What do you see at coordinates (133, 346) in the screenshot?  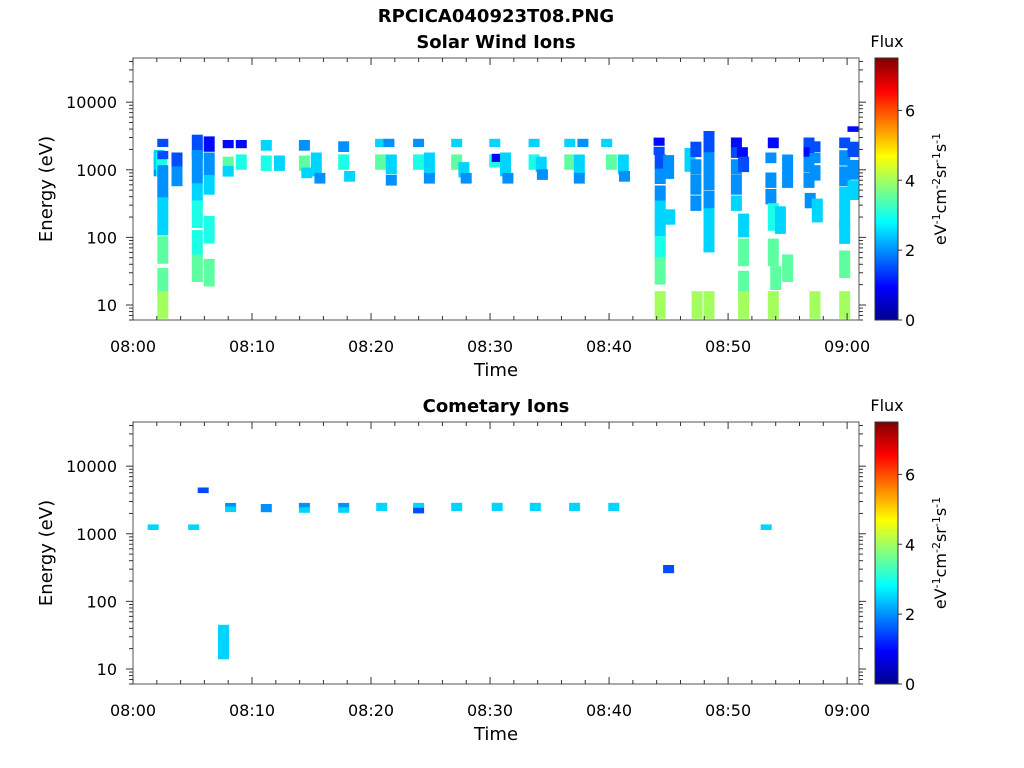 I see `x-tick-label: 08:00` at bounding box center [133, 346].